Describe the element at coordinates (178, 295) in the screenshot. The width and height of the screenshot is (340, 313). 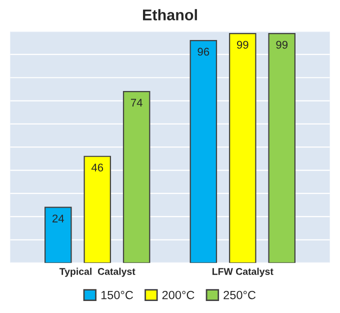
I see `legend-label: 200°C` at that location.